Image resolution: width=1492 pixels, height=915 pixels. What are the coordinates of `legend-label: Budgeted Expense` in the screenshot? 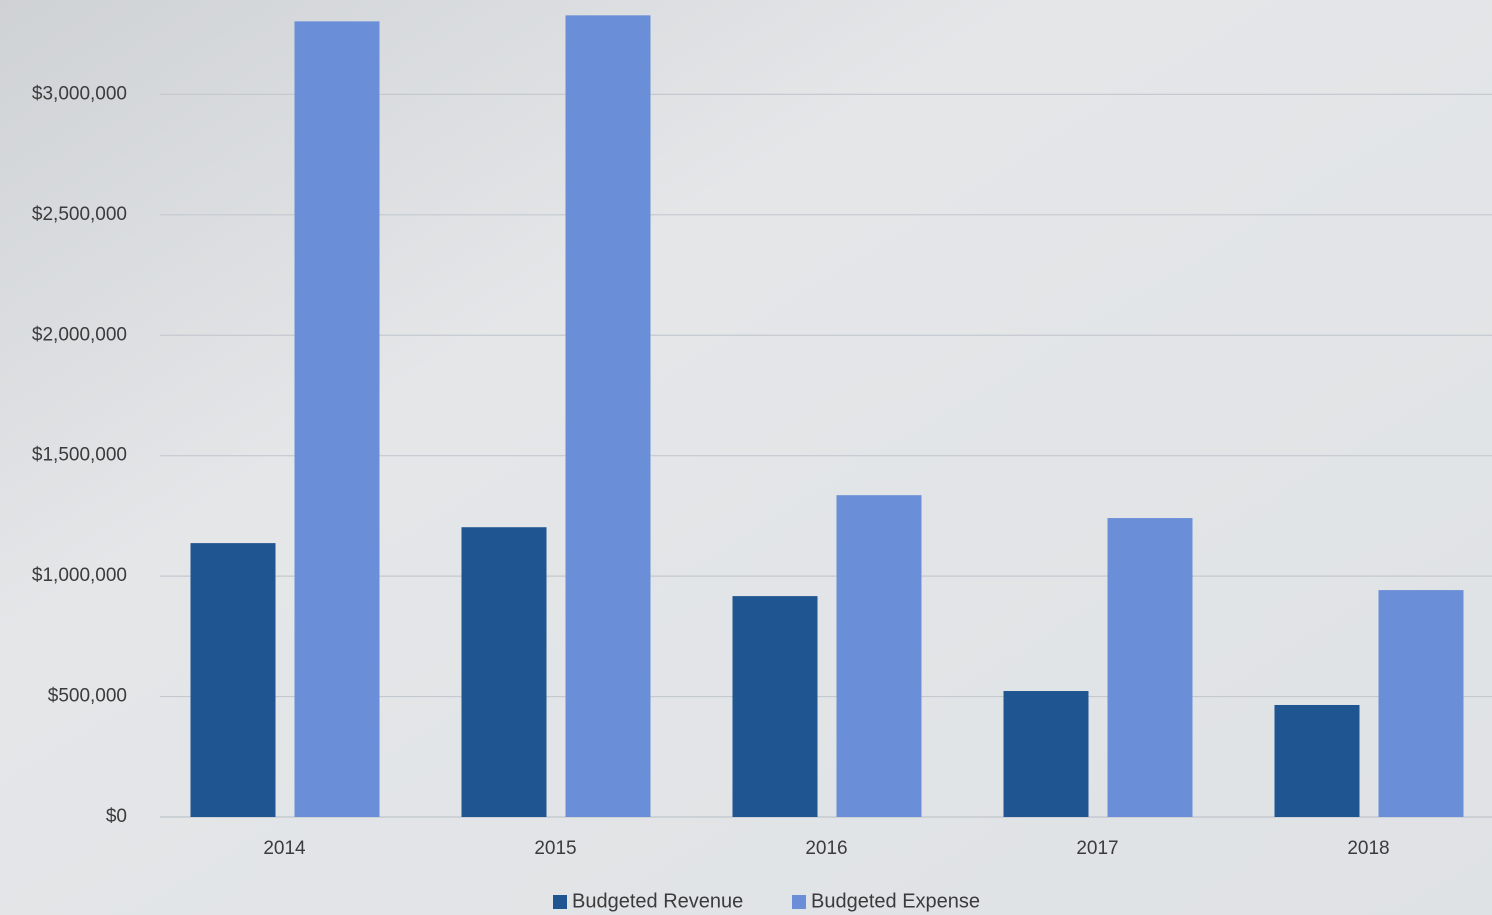 It's located at (895, 901).